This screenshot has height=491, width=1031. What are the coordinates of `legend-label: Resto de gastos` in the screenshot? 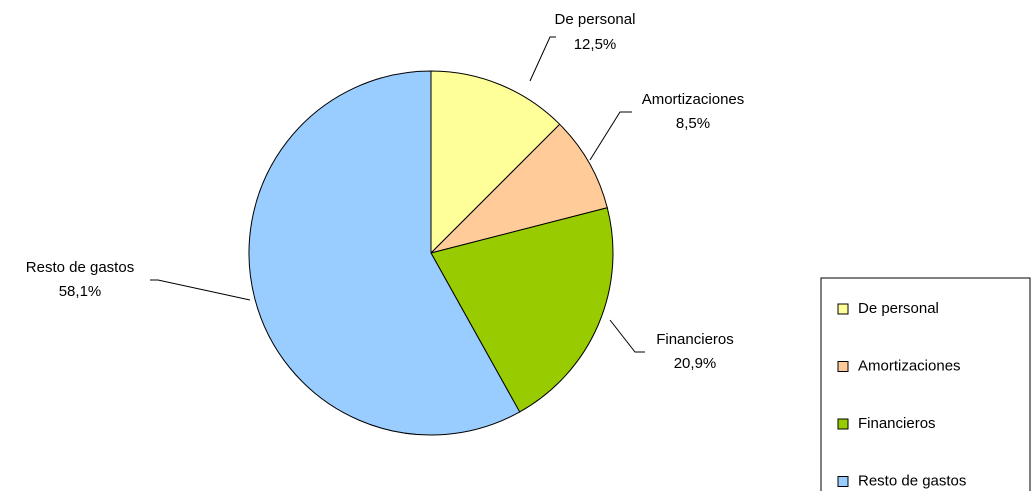 It's located at (912, 480).